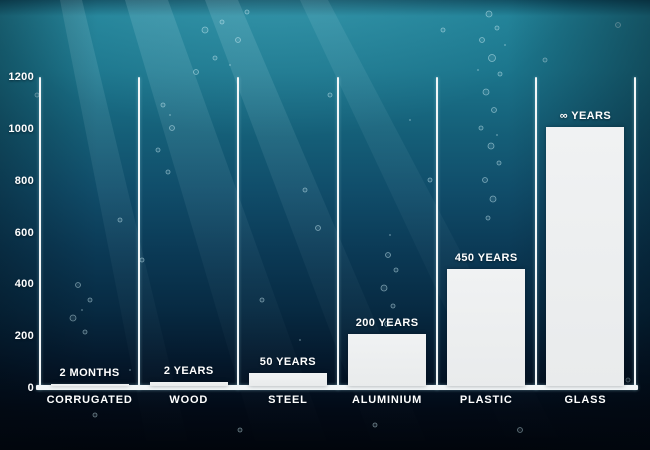 The image size is (650, 450). Describe the element at coordinates (486, 400) in the screenshot. I see `category-label: PLASTIC` at that location.